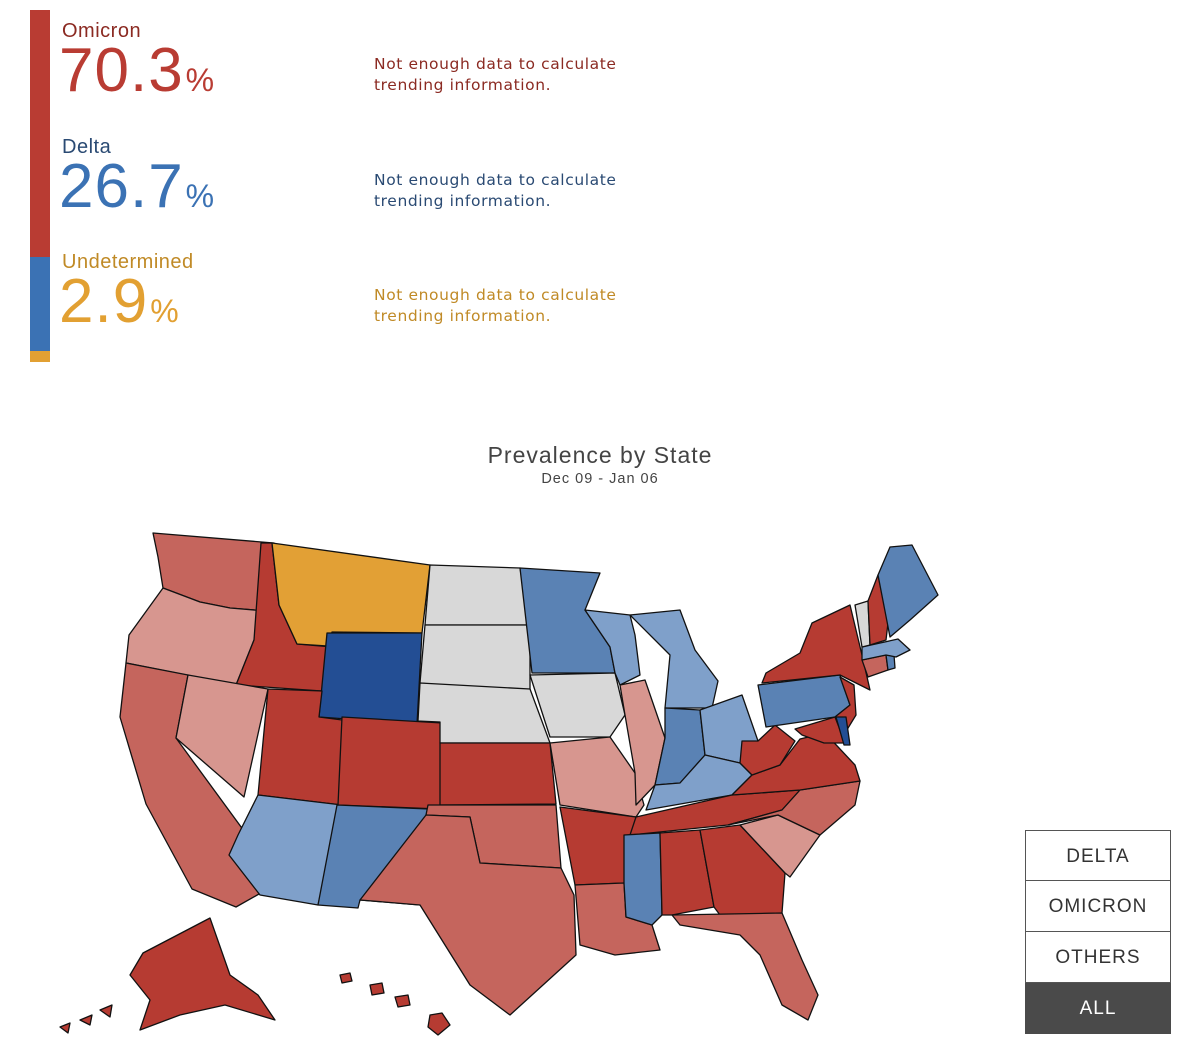  What do you see at coordinates (878, 610) in the screenshot?
I see `state-new-hampshire` at bounding box center [878, 610].